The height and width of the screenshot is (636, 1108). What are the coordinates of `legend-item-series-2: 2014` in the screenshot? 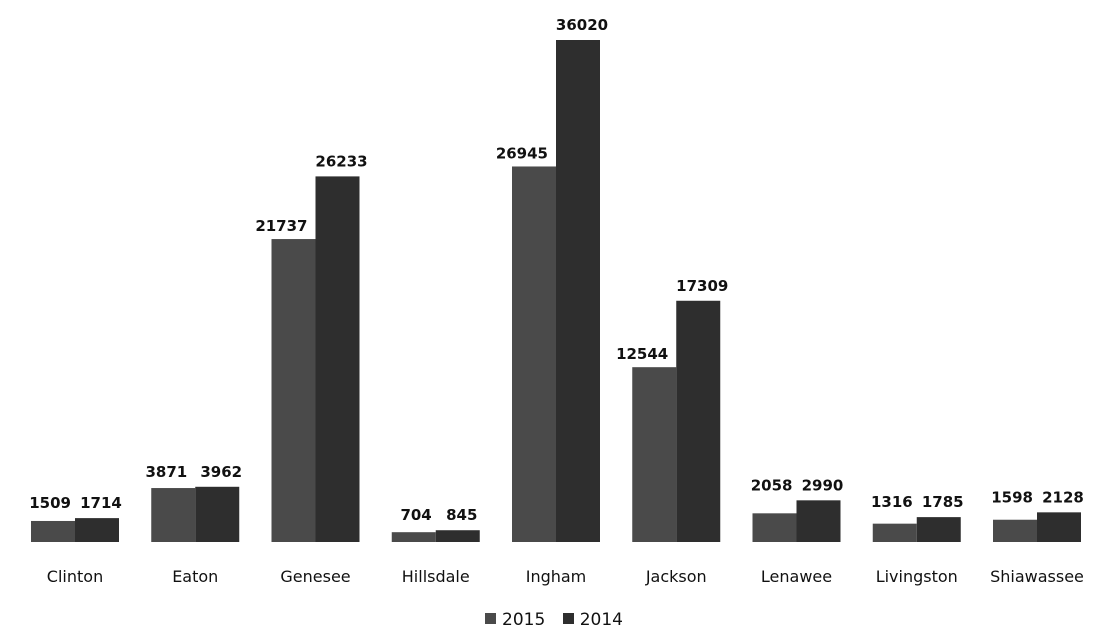 It's located at (592, 620).